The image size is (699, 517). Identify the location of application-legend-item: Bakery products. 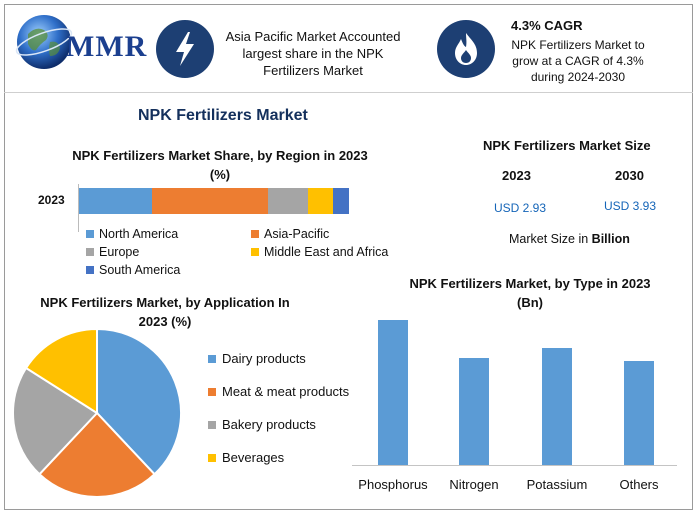
(262, 424).